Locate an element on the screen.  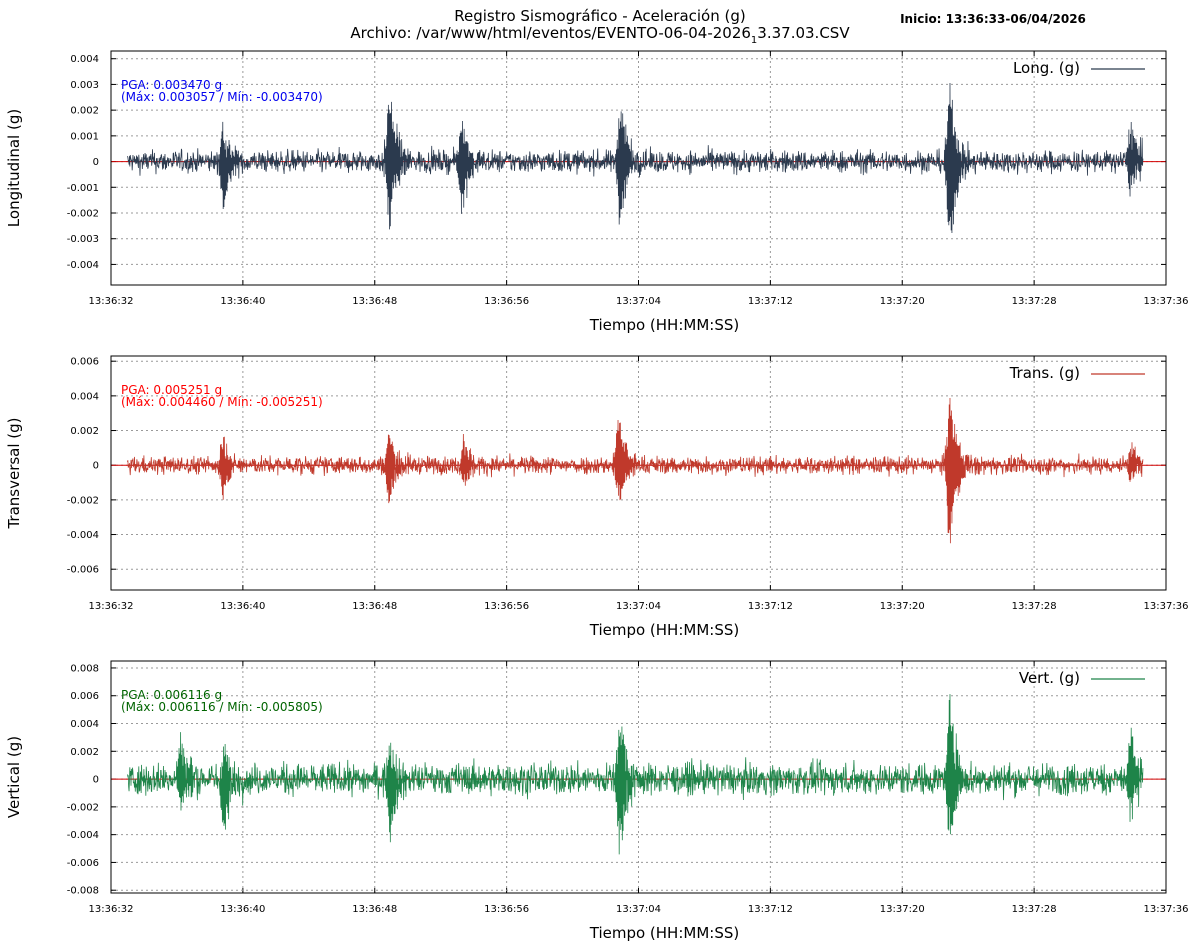
y-tick-label: 0.008 is located at coordinates (84, 668).